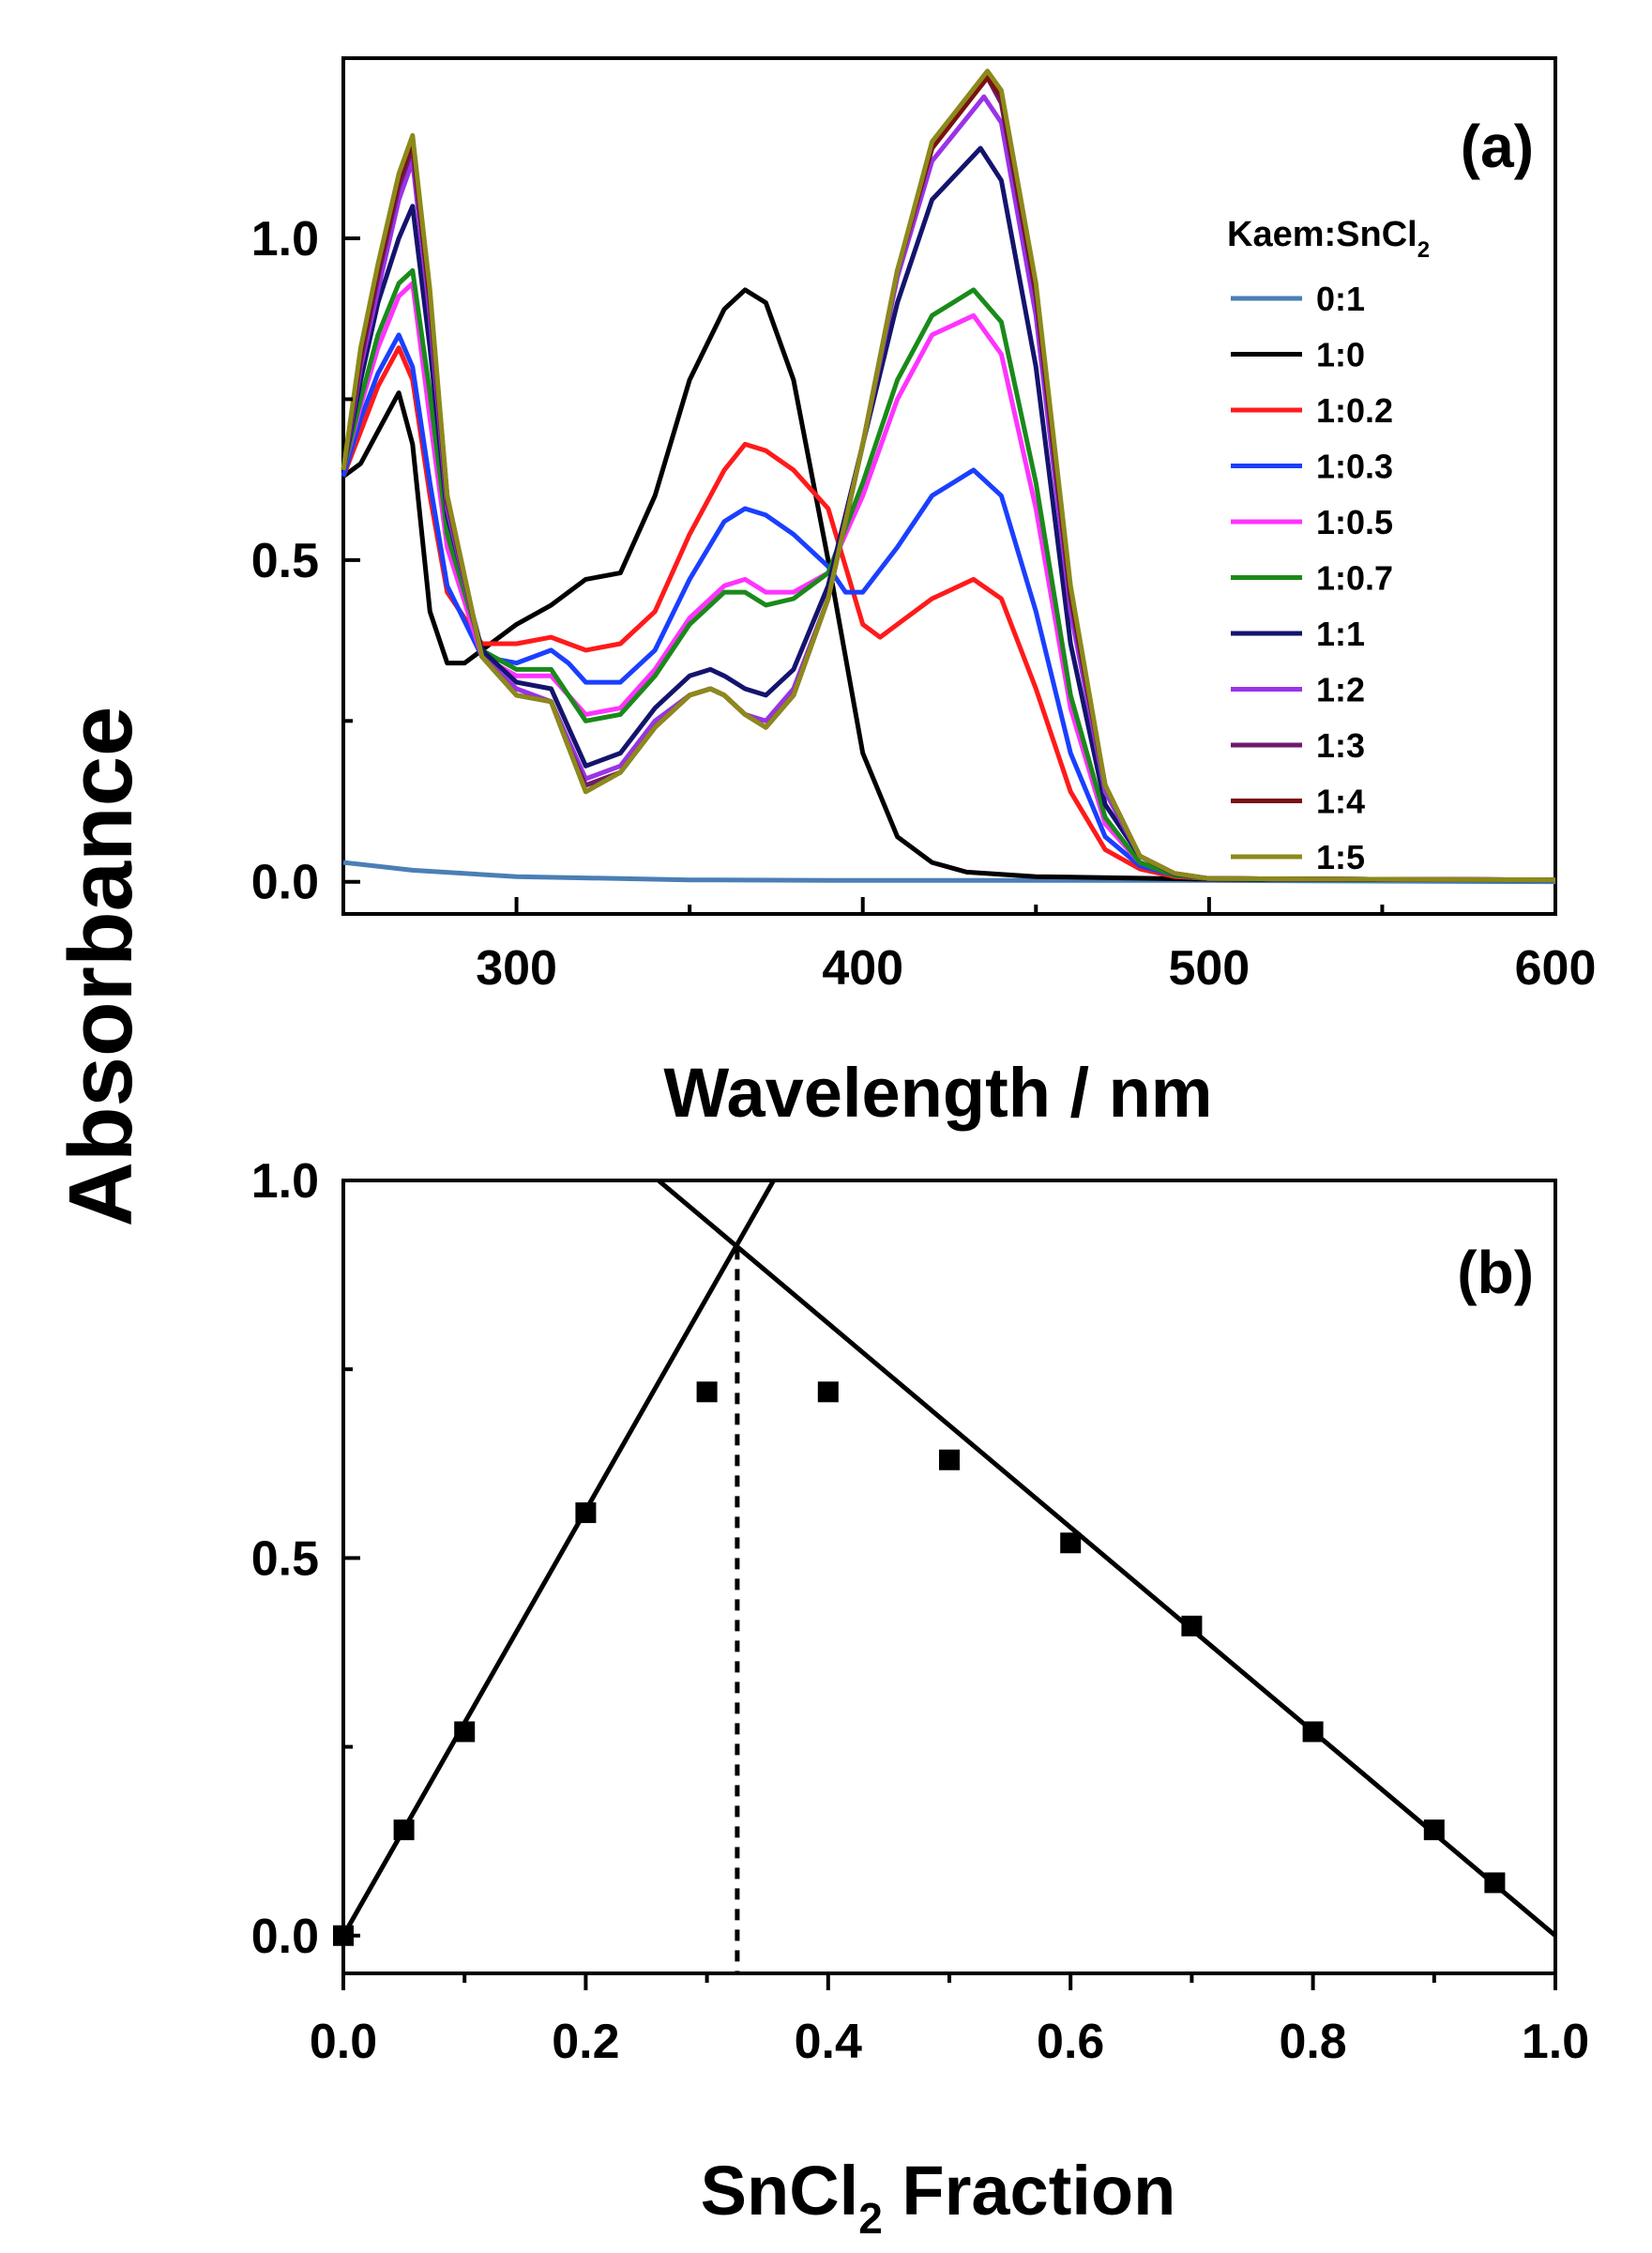  I want to click on panel-a-label: (a), so click(1497, 147).